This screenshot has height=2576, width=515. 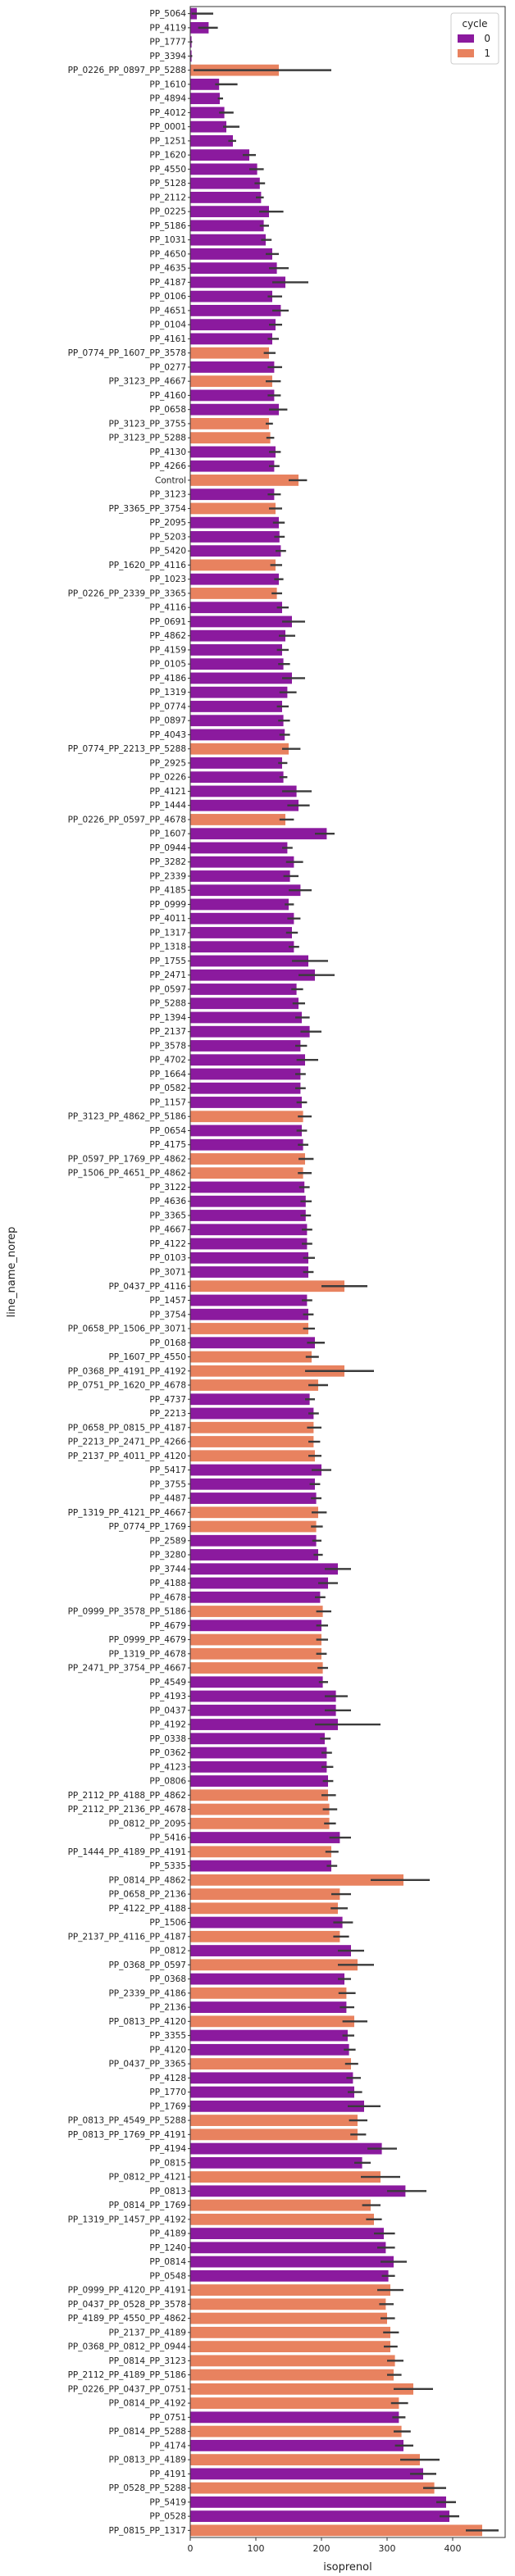 What do you see at coordinates (147, 565) in the screenshot?
I see `y-tick-label: PP_1620_PP_4116` at bounding box center [147, 565].